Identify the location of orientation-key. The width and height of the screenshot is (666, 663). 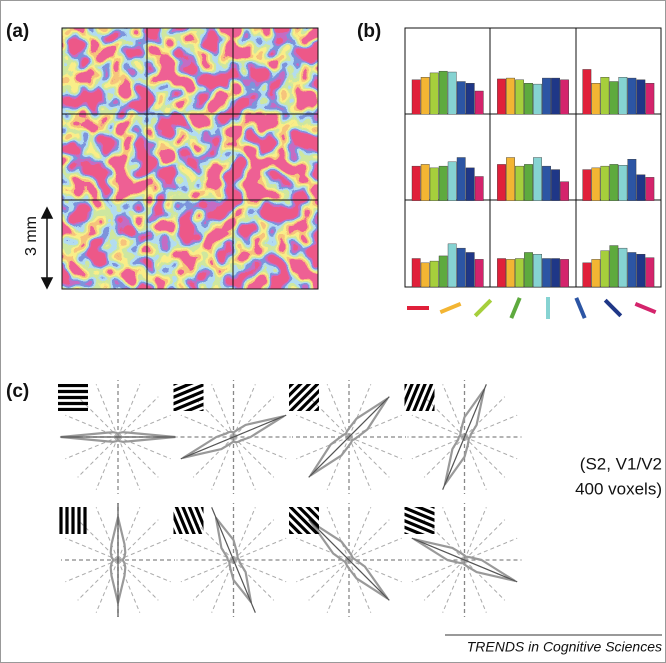
(450, 308).